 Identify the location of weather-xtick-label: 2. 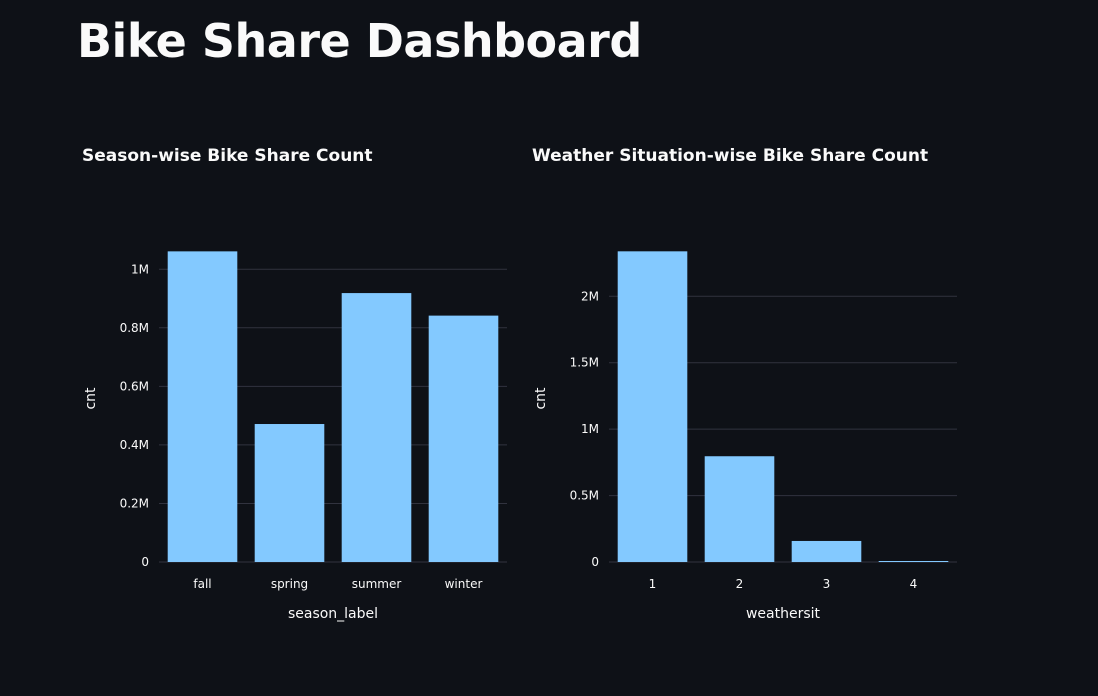
(740, 584).